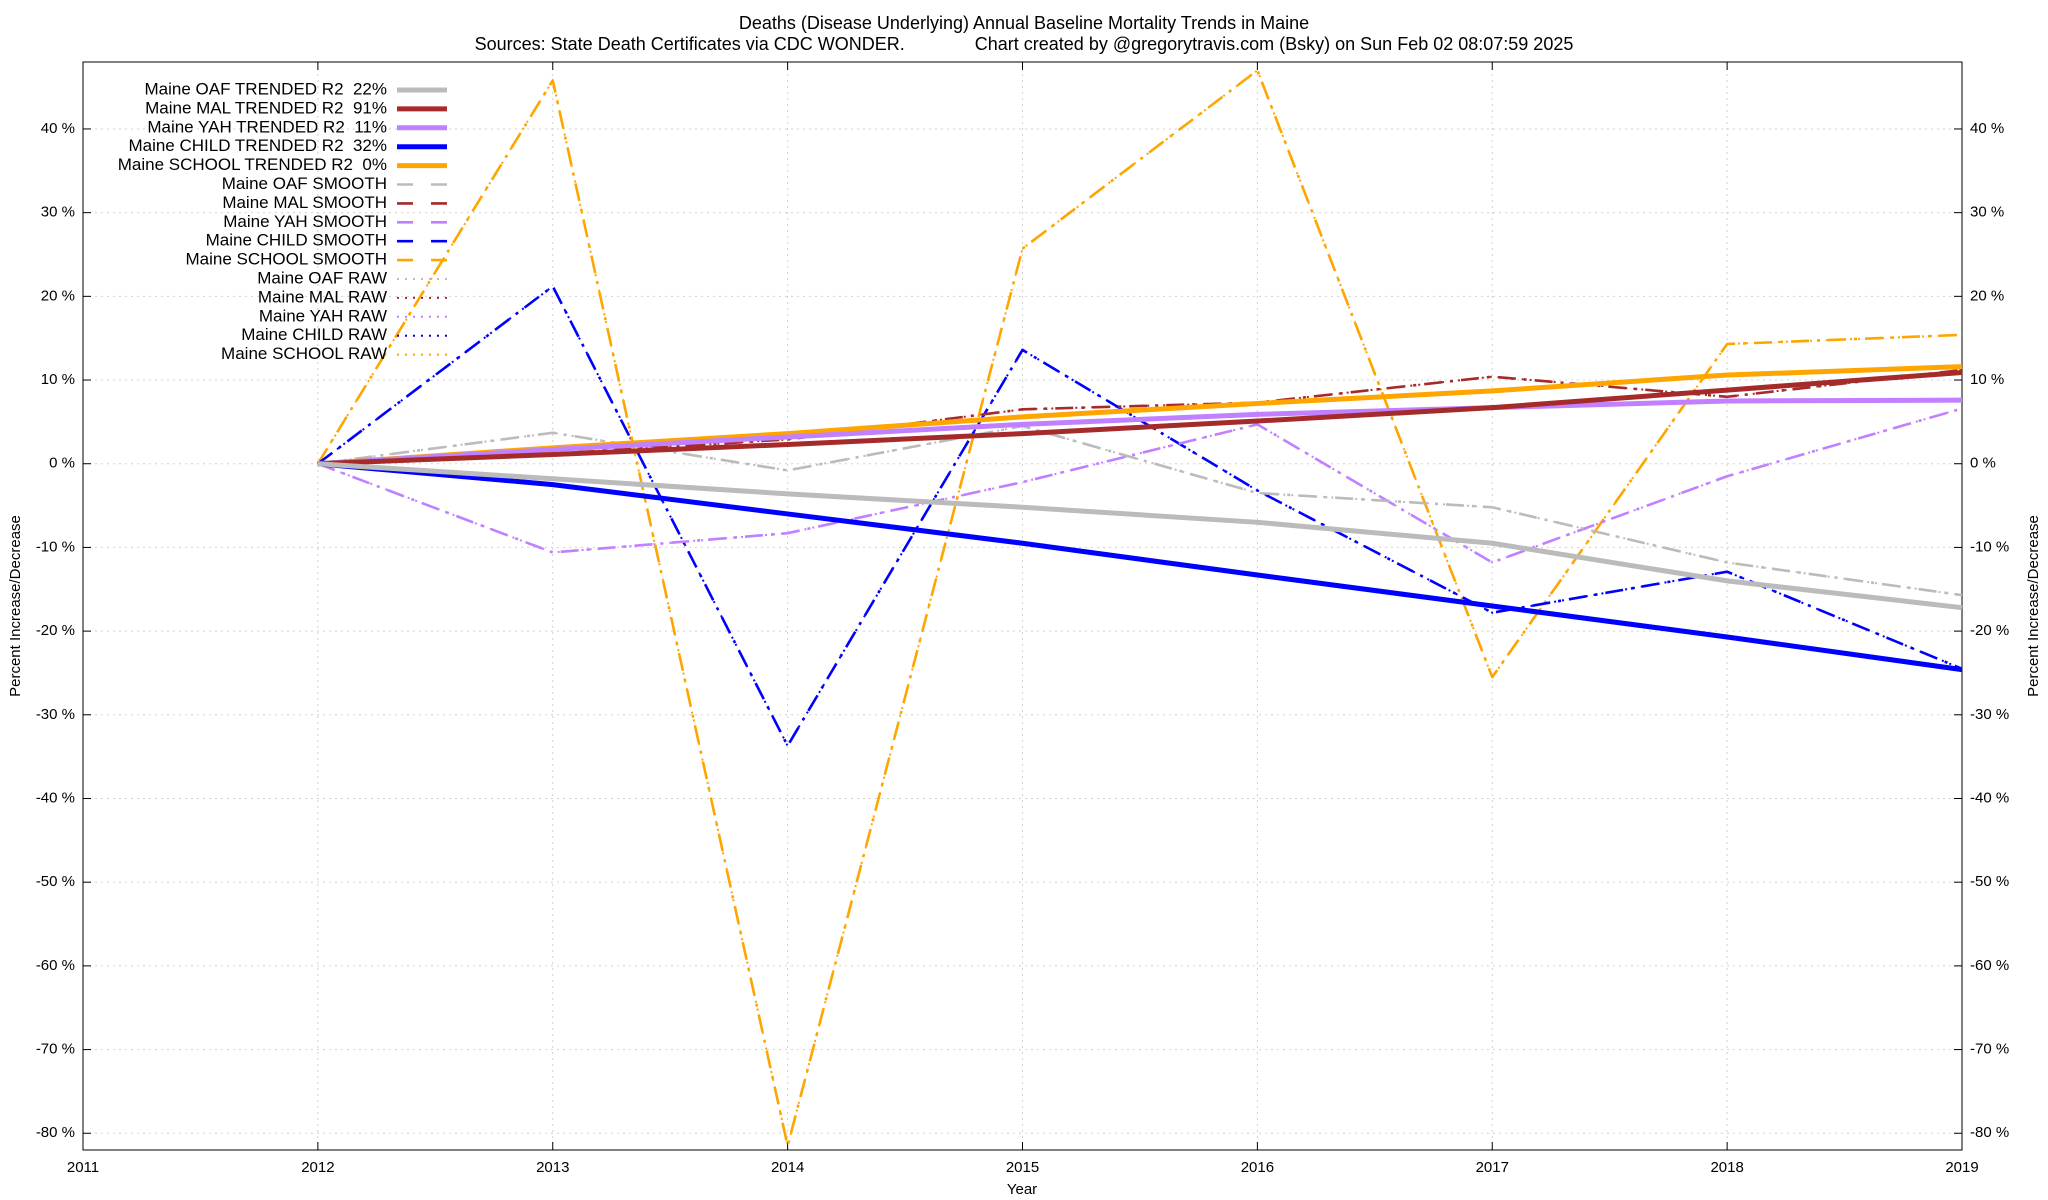 The image size is (2048, 1200). I want to click on y2-tick-label: 0 %, so click(1983, 463).